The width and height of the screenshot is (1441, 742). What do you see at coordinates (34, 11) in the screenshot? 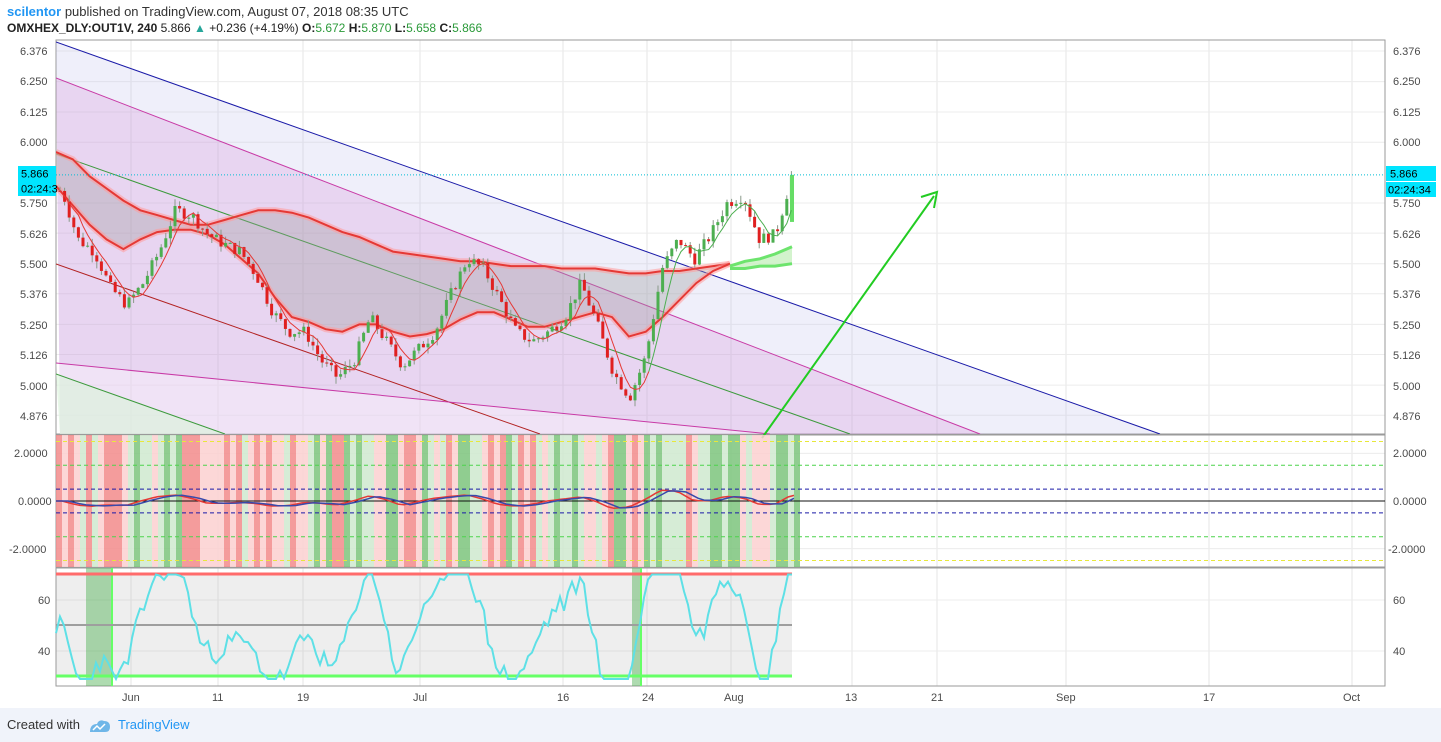
I see `author-link: scilentor` at bounding box center [34, 11].